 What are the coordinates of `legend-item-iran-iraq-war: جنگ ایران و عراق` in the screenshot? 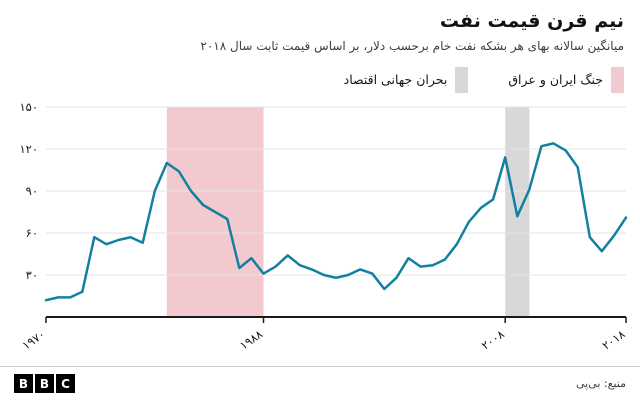 It's located at (566, 79).